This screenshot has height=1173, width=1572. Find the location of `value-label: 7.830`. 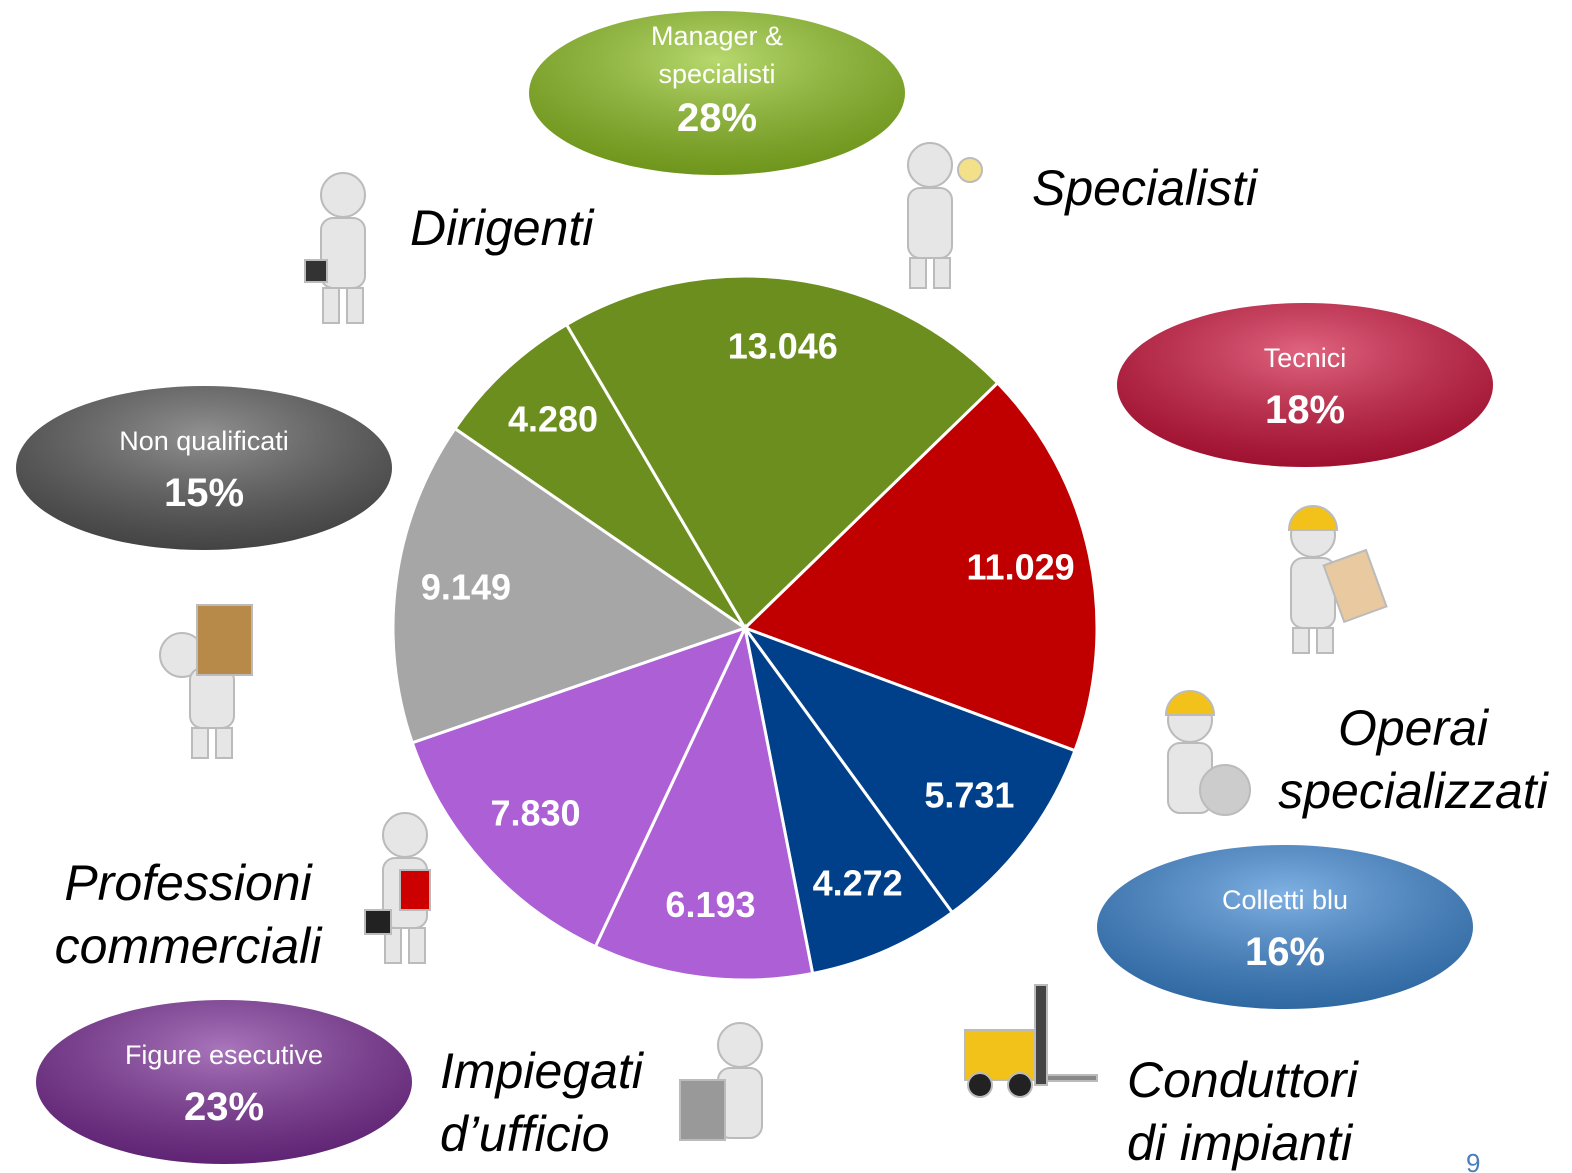

value-label: 7.830 is located at coordinates (535, 813).